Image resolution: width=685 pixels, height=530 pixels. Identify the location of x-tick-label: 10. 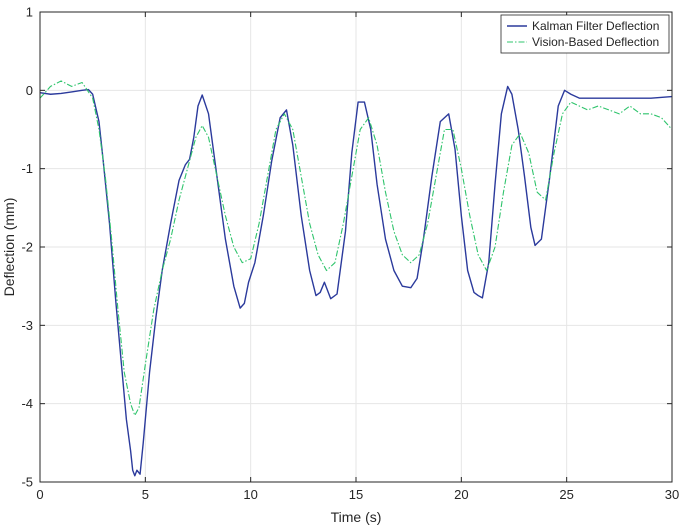
(250, 494).